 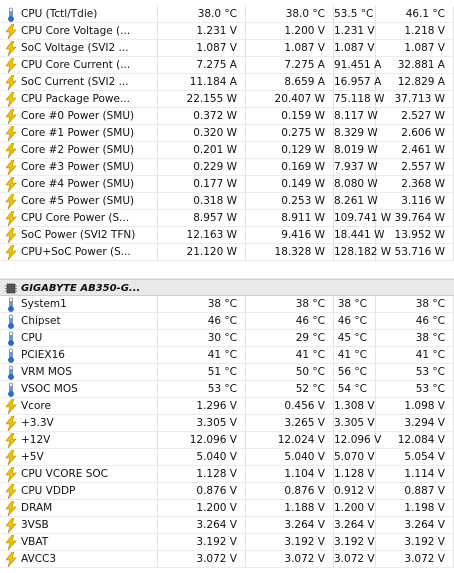 I want to click on sensor-label: Core #3 Power (SMU), so click(x=78, y=167).